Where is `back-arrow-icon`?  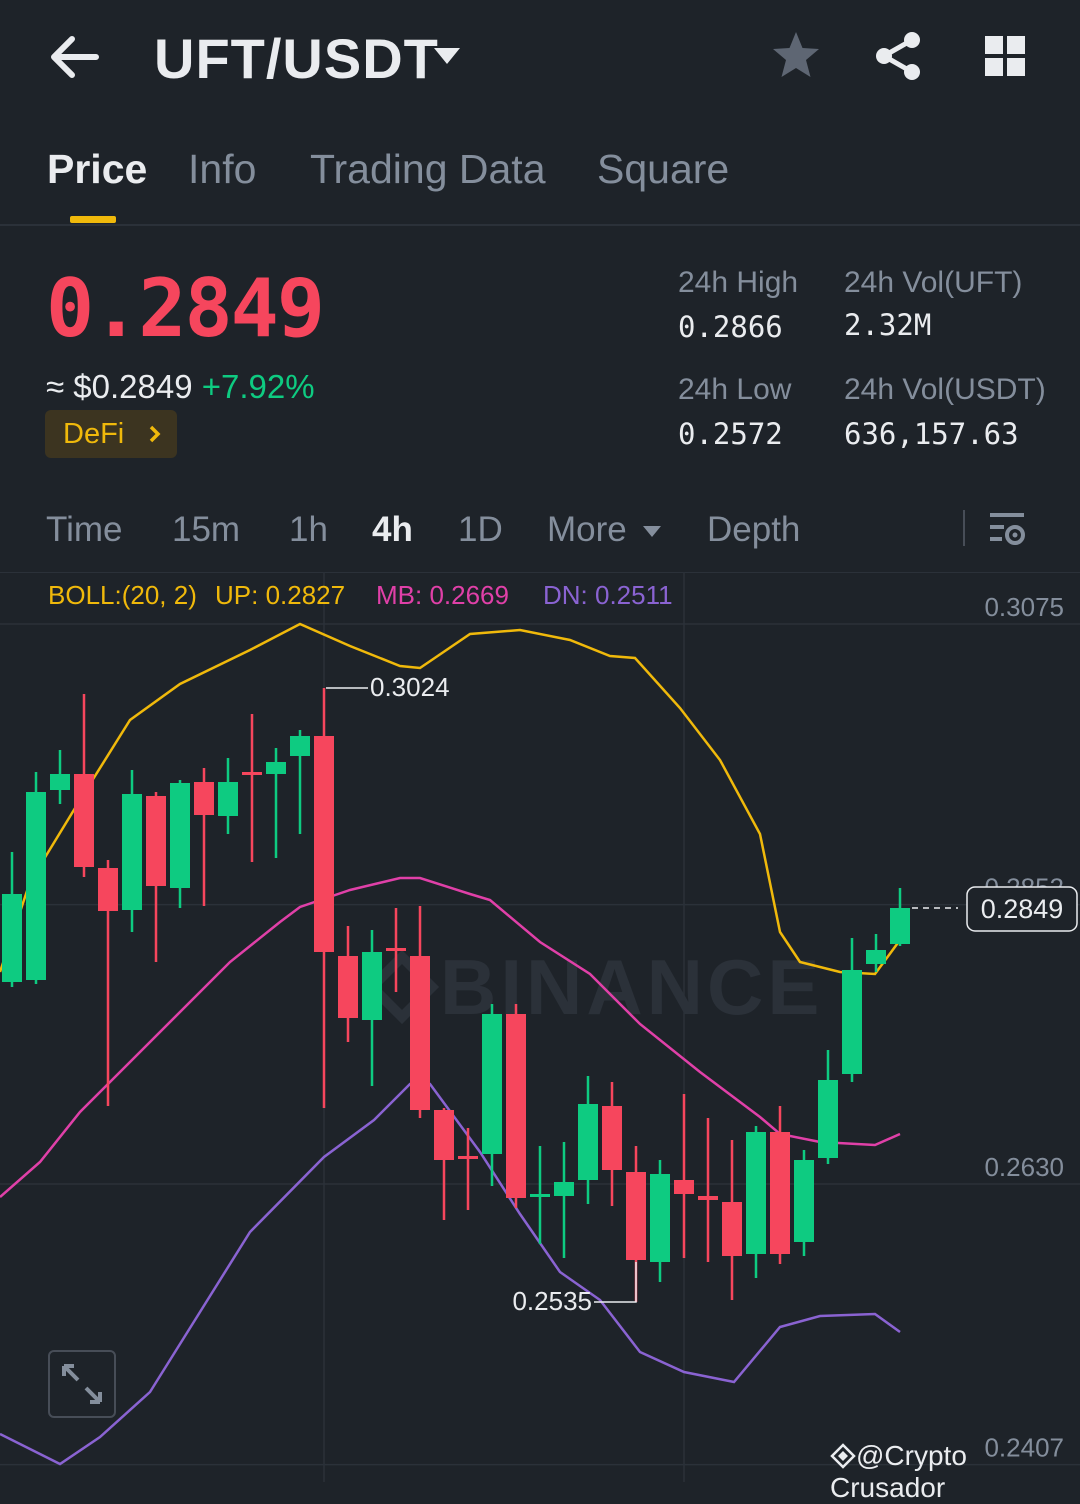
back-arrow-icon is located at coordinates (75, 57).